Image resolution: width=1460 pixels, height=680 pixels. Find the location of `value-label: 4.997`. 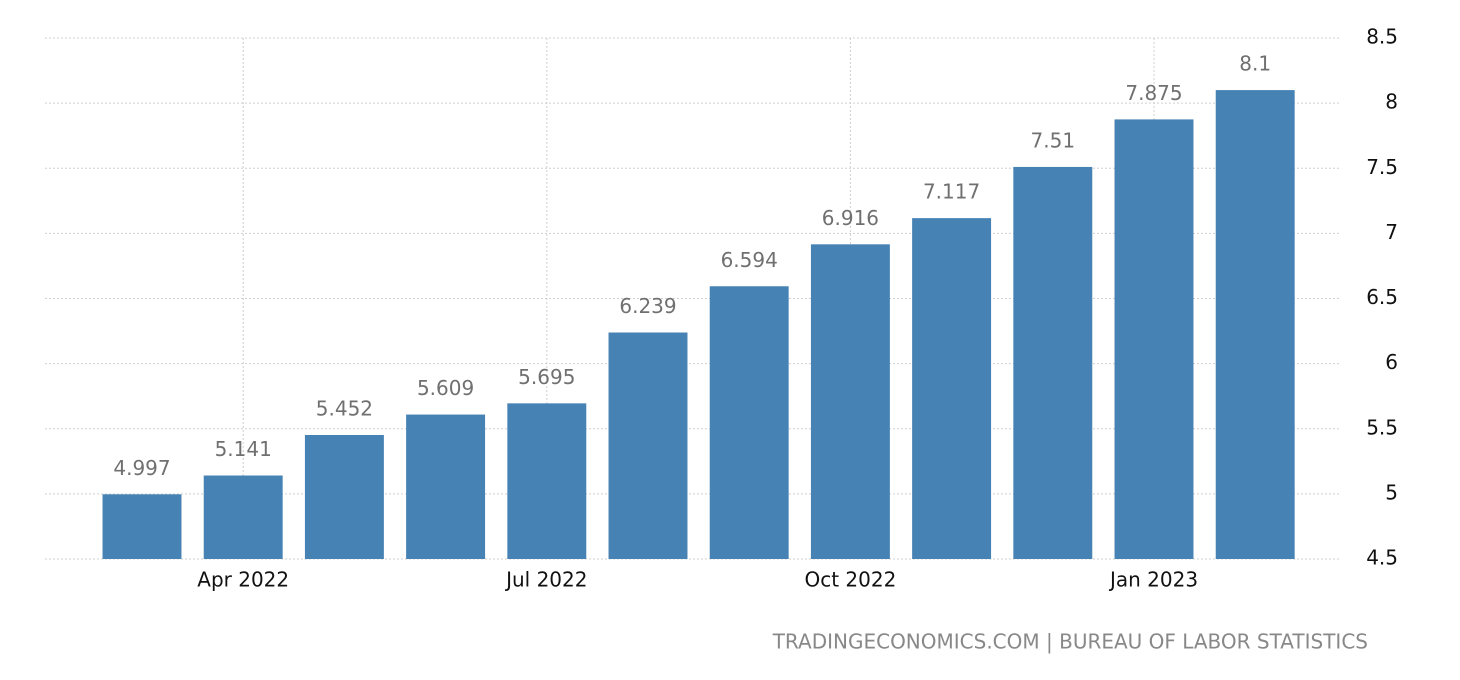

value-label: 4.997 is located at coordinates (141, 468).